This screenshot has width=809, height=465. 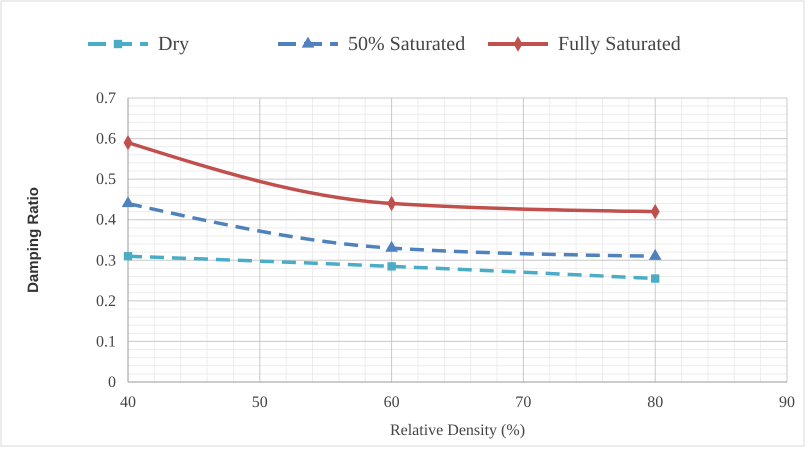 What do you see at coordinates (260, 402) in the screenshot?
I see `x-tick-label: 50` at bounding box center [260, 402].